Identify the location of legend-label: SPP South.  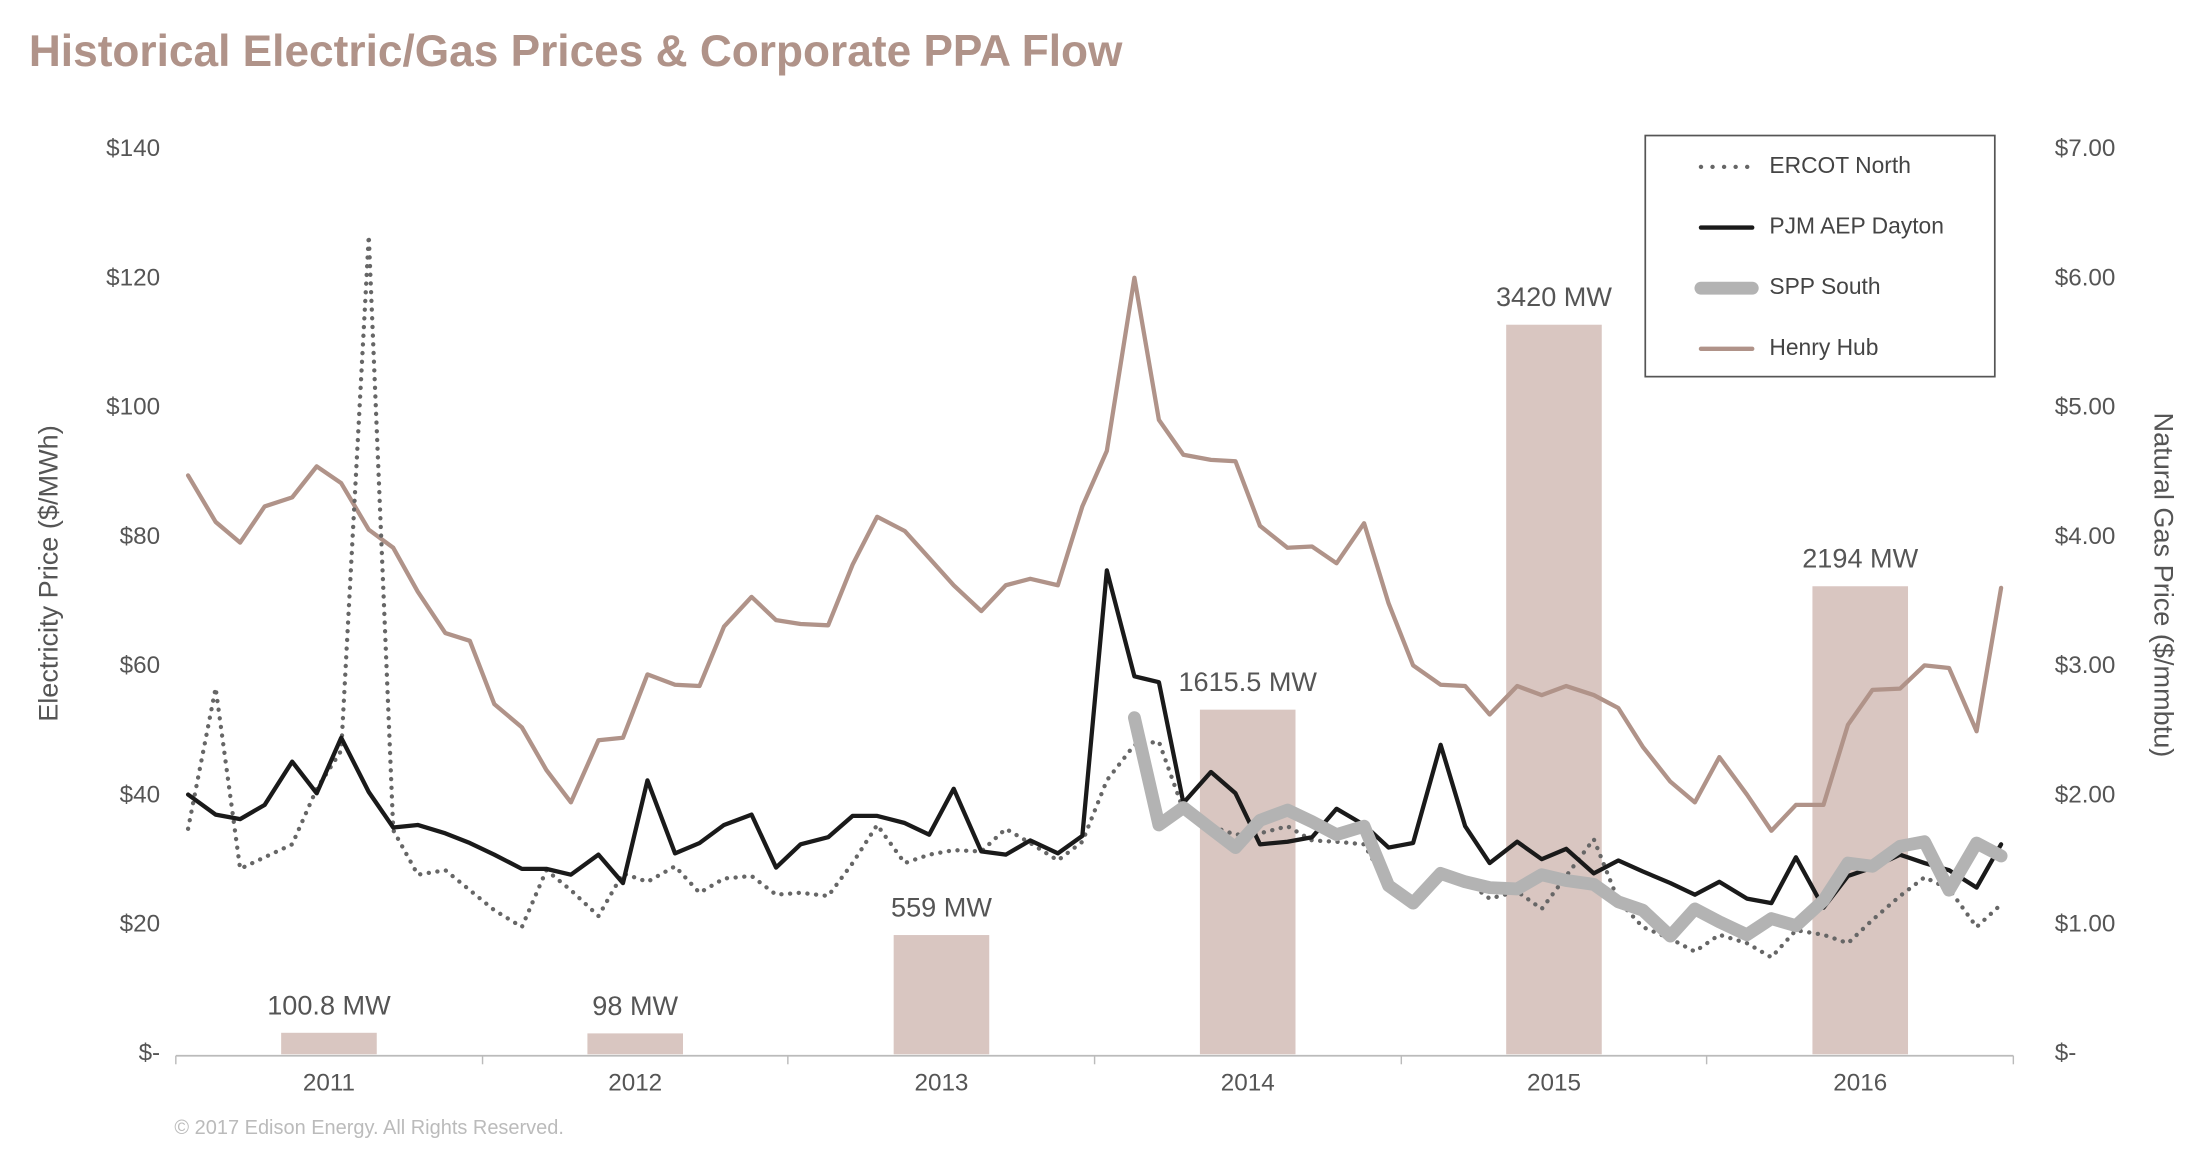
(1824, 286).